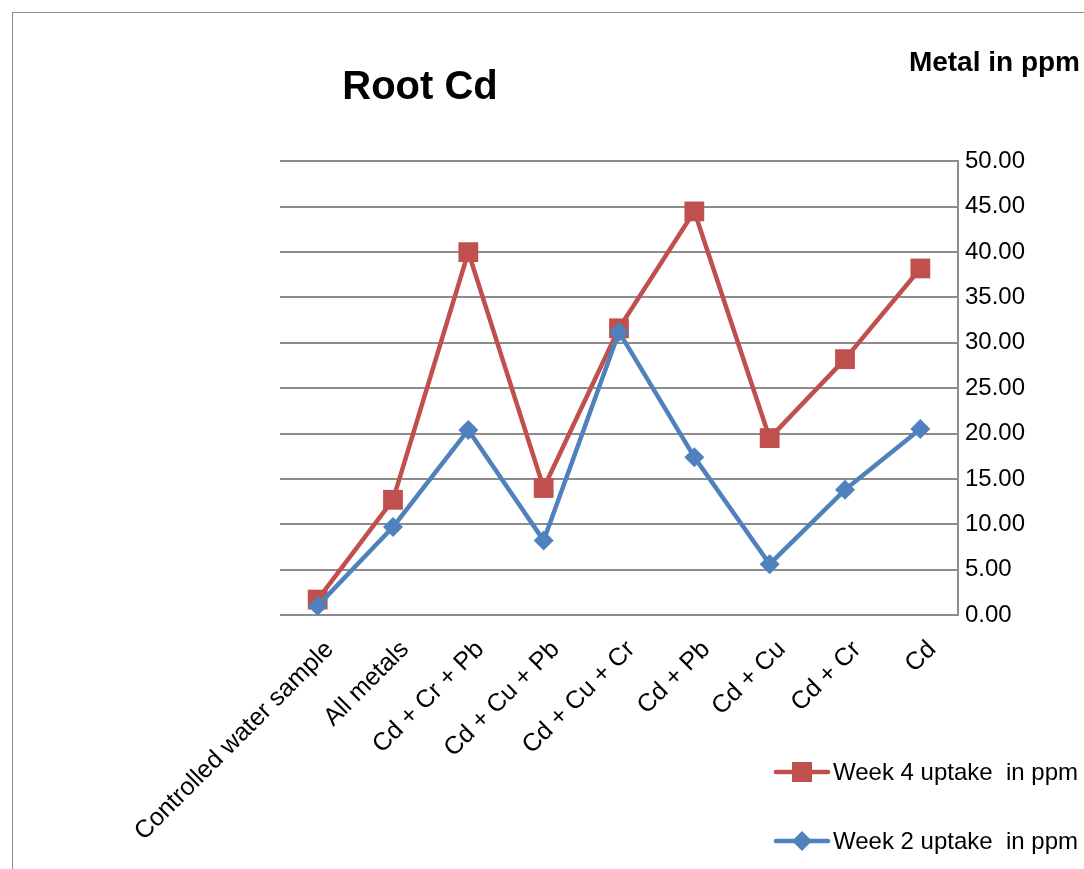 The width and height of the screenshot is (1084, 869). Describe the element at coordinates (825, 675) in the screenshot. I see `x-tick-label: Cd + Cr` at that location.